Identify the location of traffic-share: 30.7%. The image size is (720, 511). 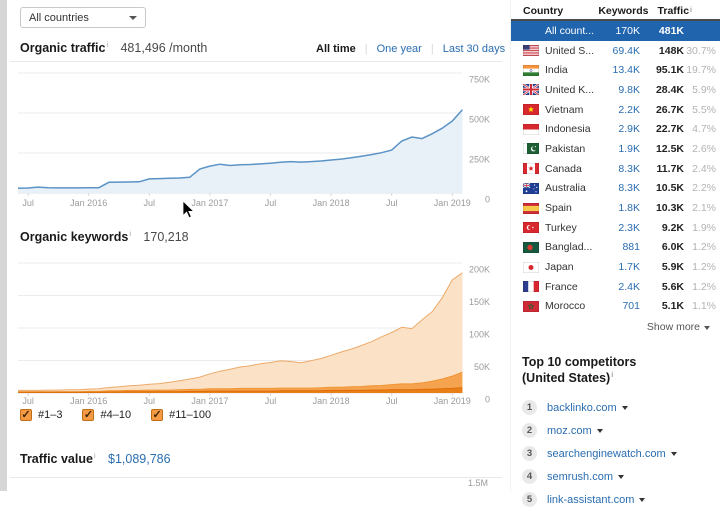
(701, 50).